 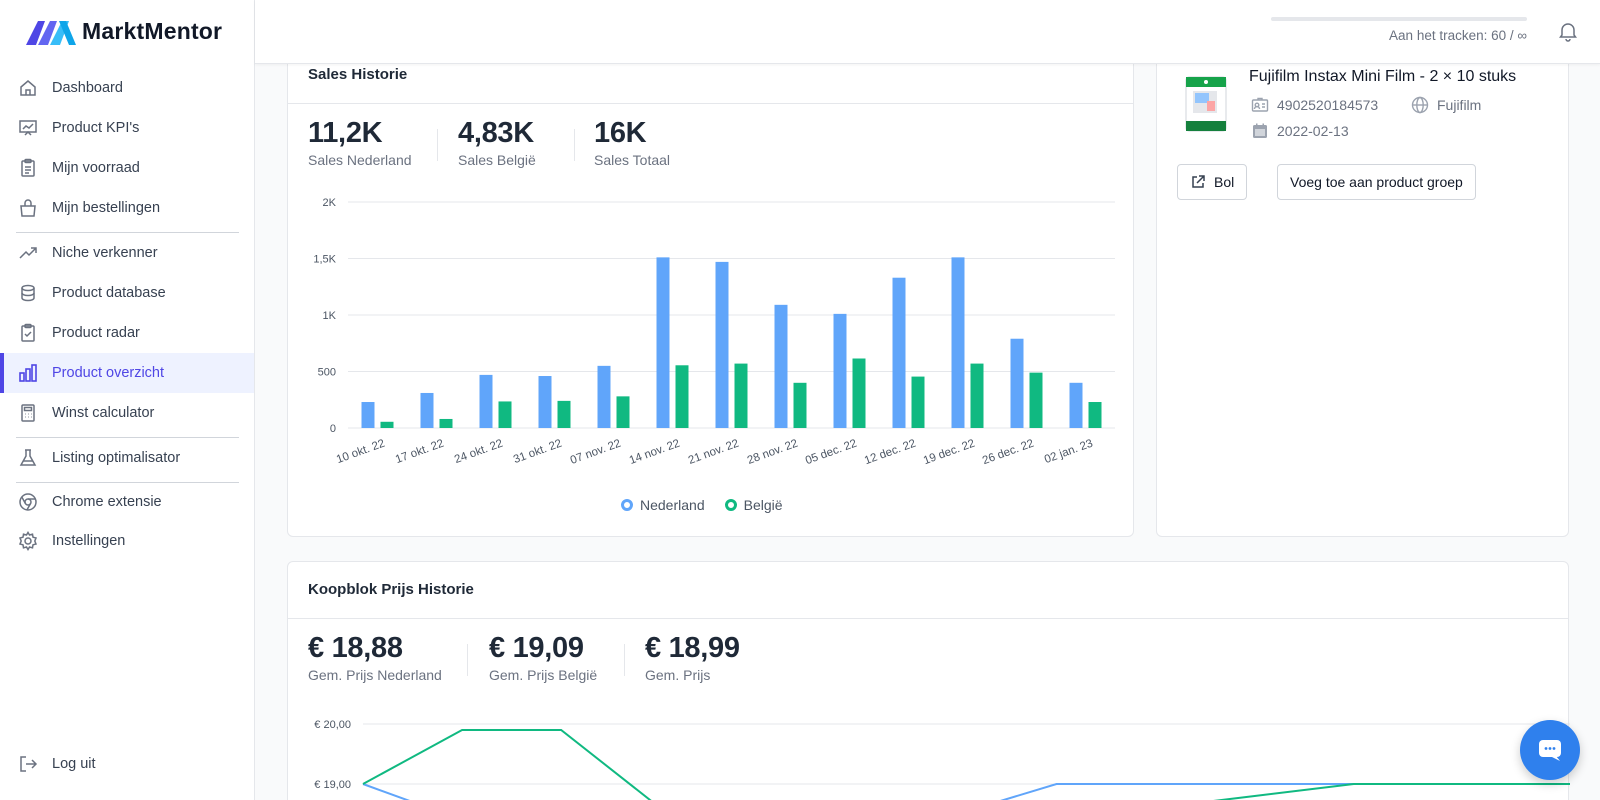 I want to click on stat-label: Sales Nederland, so click(x=360, y=160).